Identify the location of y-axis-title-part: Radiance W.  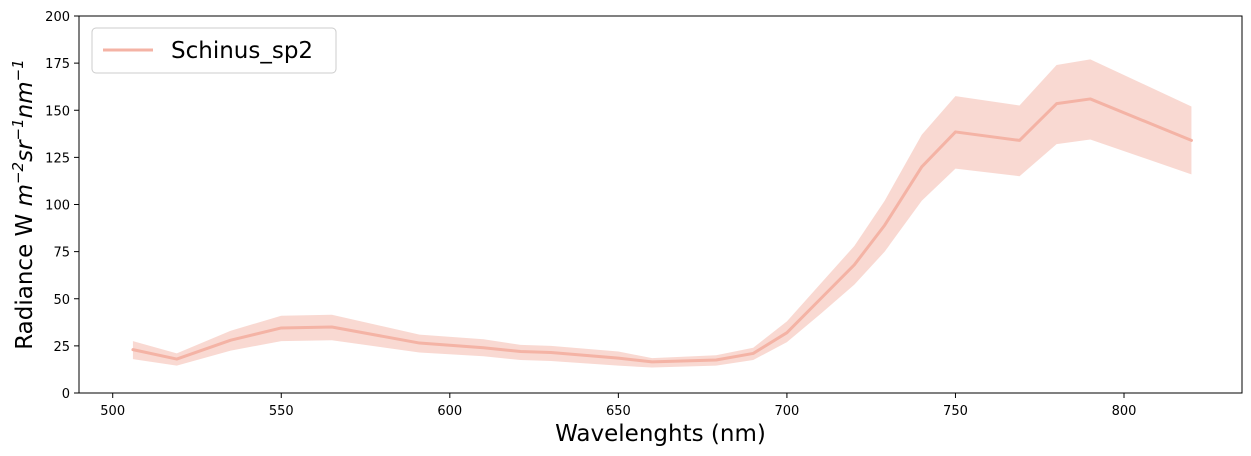
(25, 277).